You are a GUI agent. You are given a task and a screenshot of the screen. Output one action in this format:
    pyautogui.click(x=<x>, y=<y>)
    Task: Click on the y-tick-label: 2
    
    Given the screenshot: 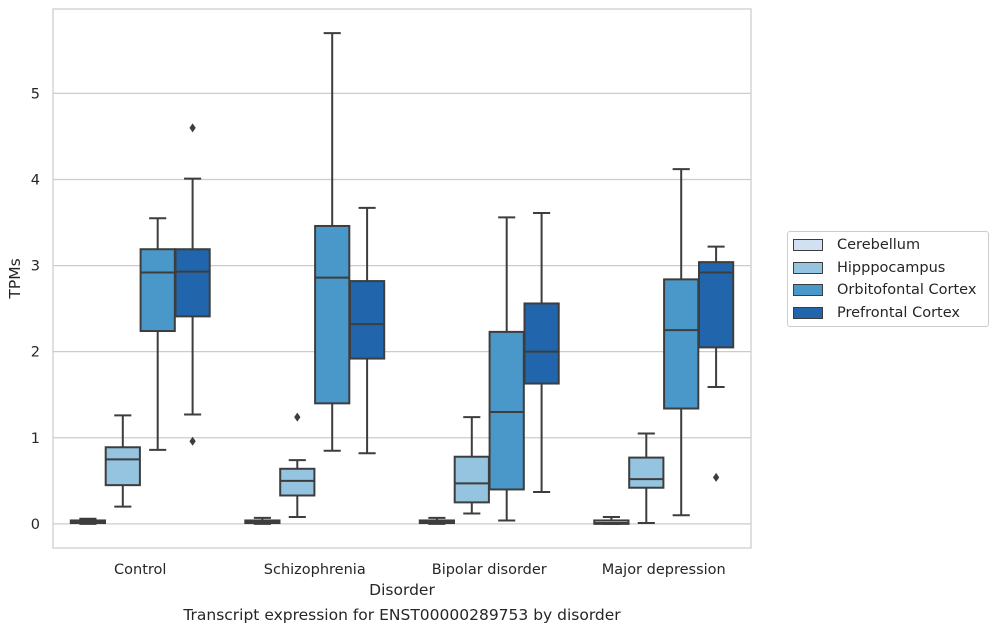 What is the action you would take?
    pyautogui.click(x=35, y=353)
    